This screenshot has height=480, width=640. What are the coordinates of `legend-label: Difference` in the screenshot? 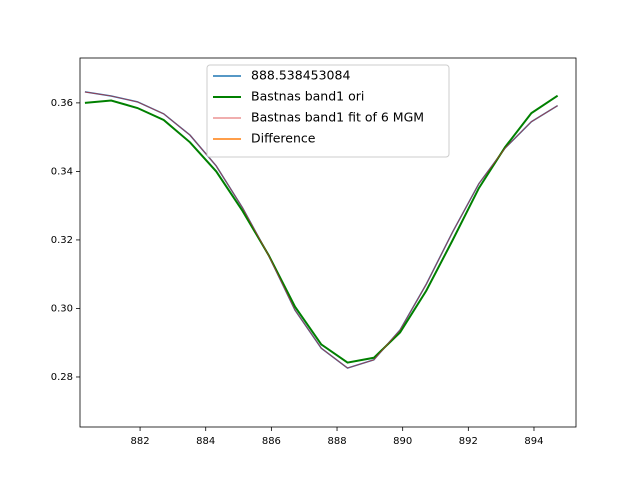 It's located at (283, 138).